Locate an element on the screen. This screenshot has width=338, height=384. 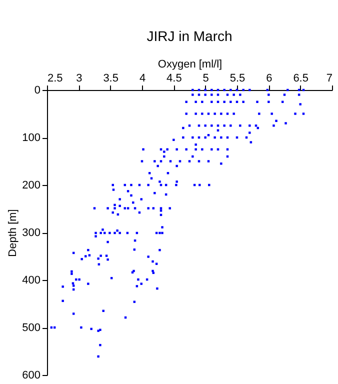
y-tick-label: 0 is located at coordinates (37, 90).